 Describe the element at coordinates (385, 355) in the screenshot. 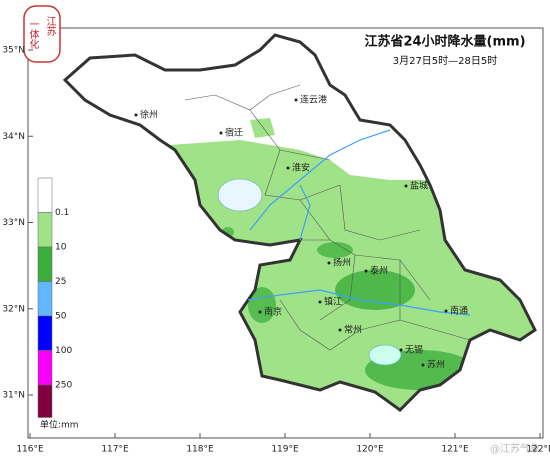

I see `taihu-lake` at that location.